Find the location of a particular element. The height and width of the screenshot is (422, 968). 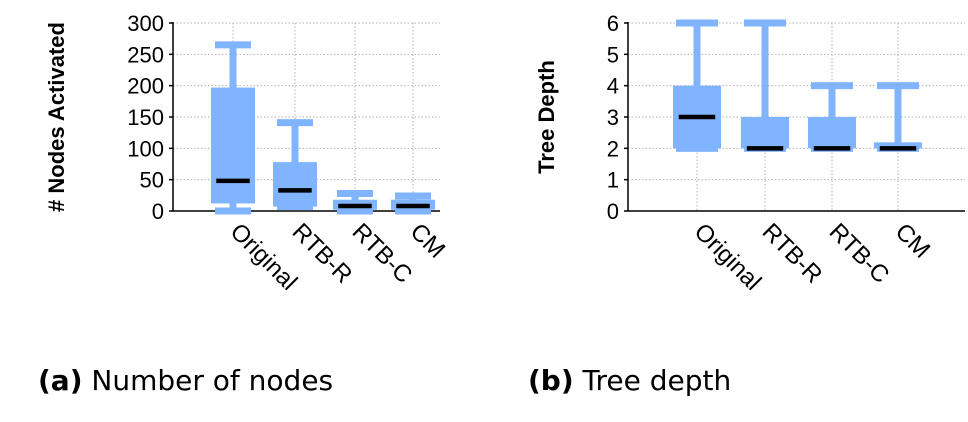

chart2-ytick-label: 3 is located at coordinates (613, 117).